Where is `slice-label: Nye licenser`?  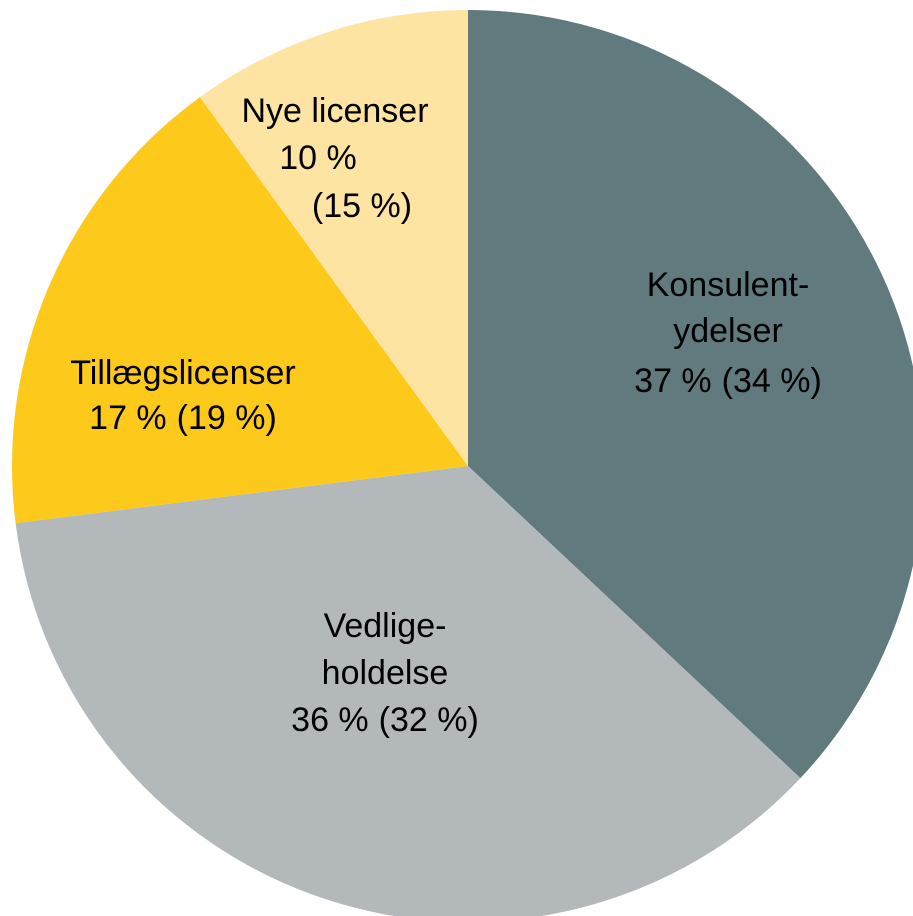 slice-label: Nye licenser is located at coordinates (334, 111).